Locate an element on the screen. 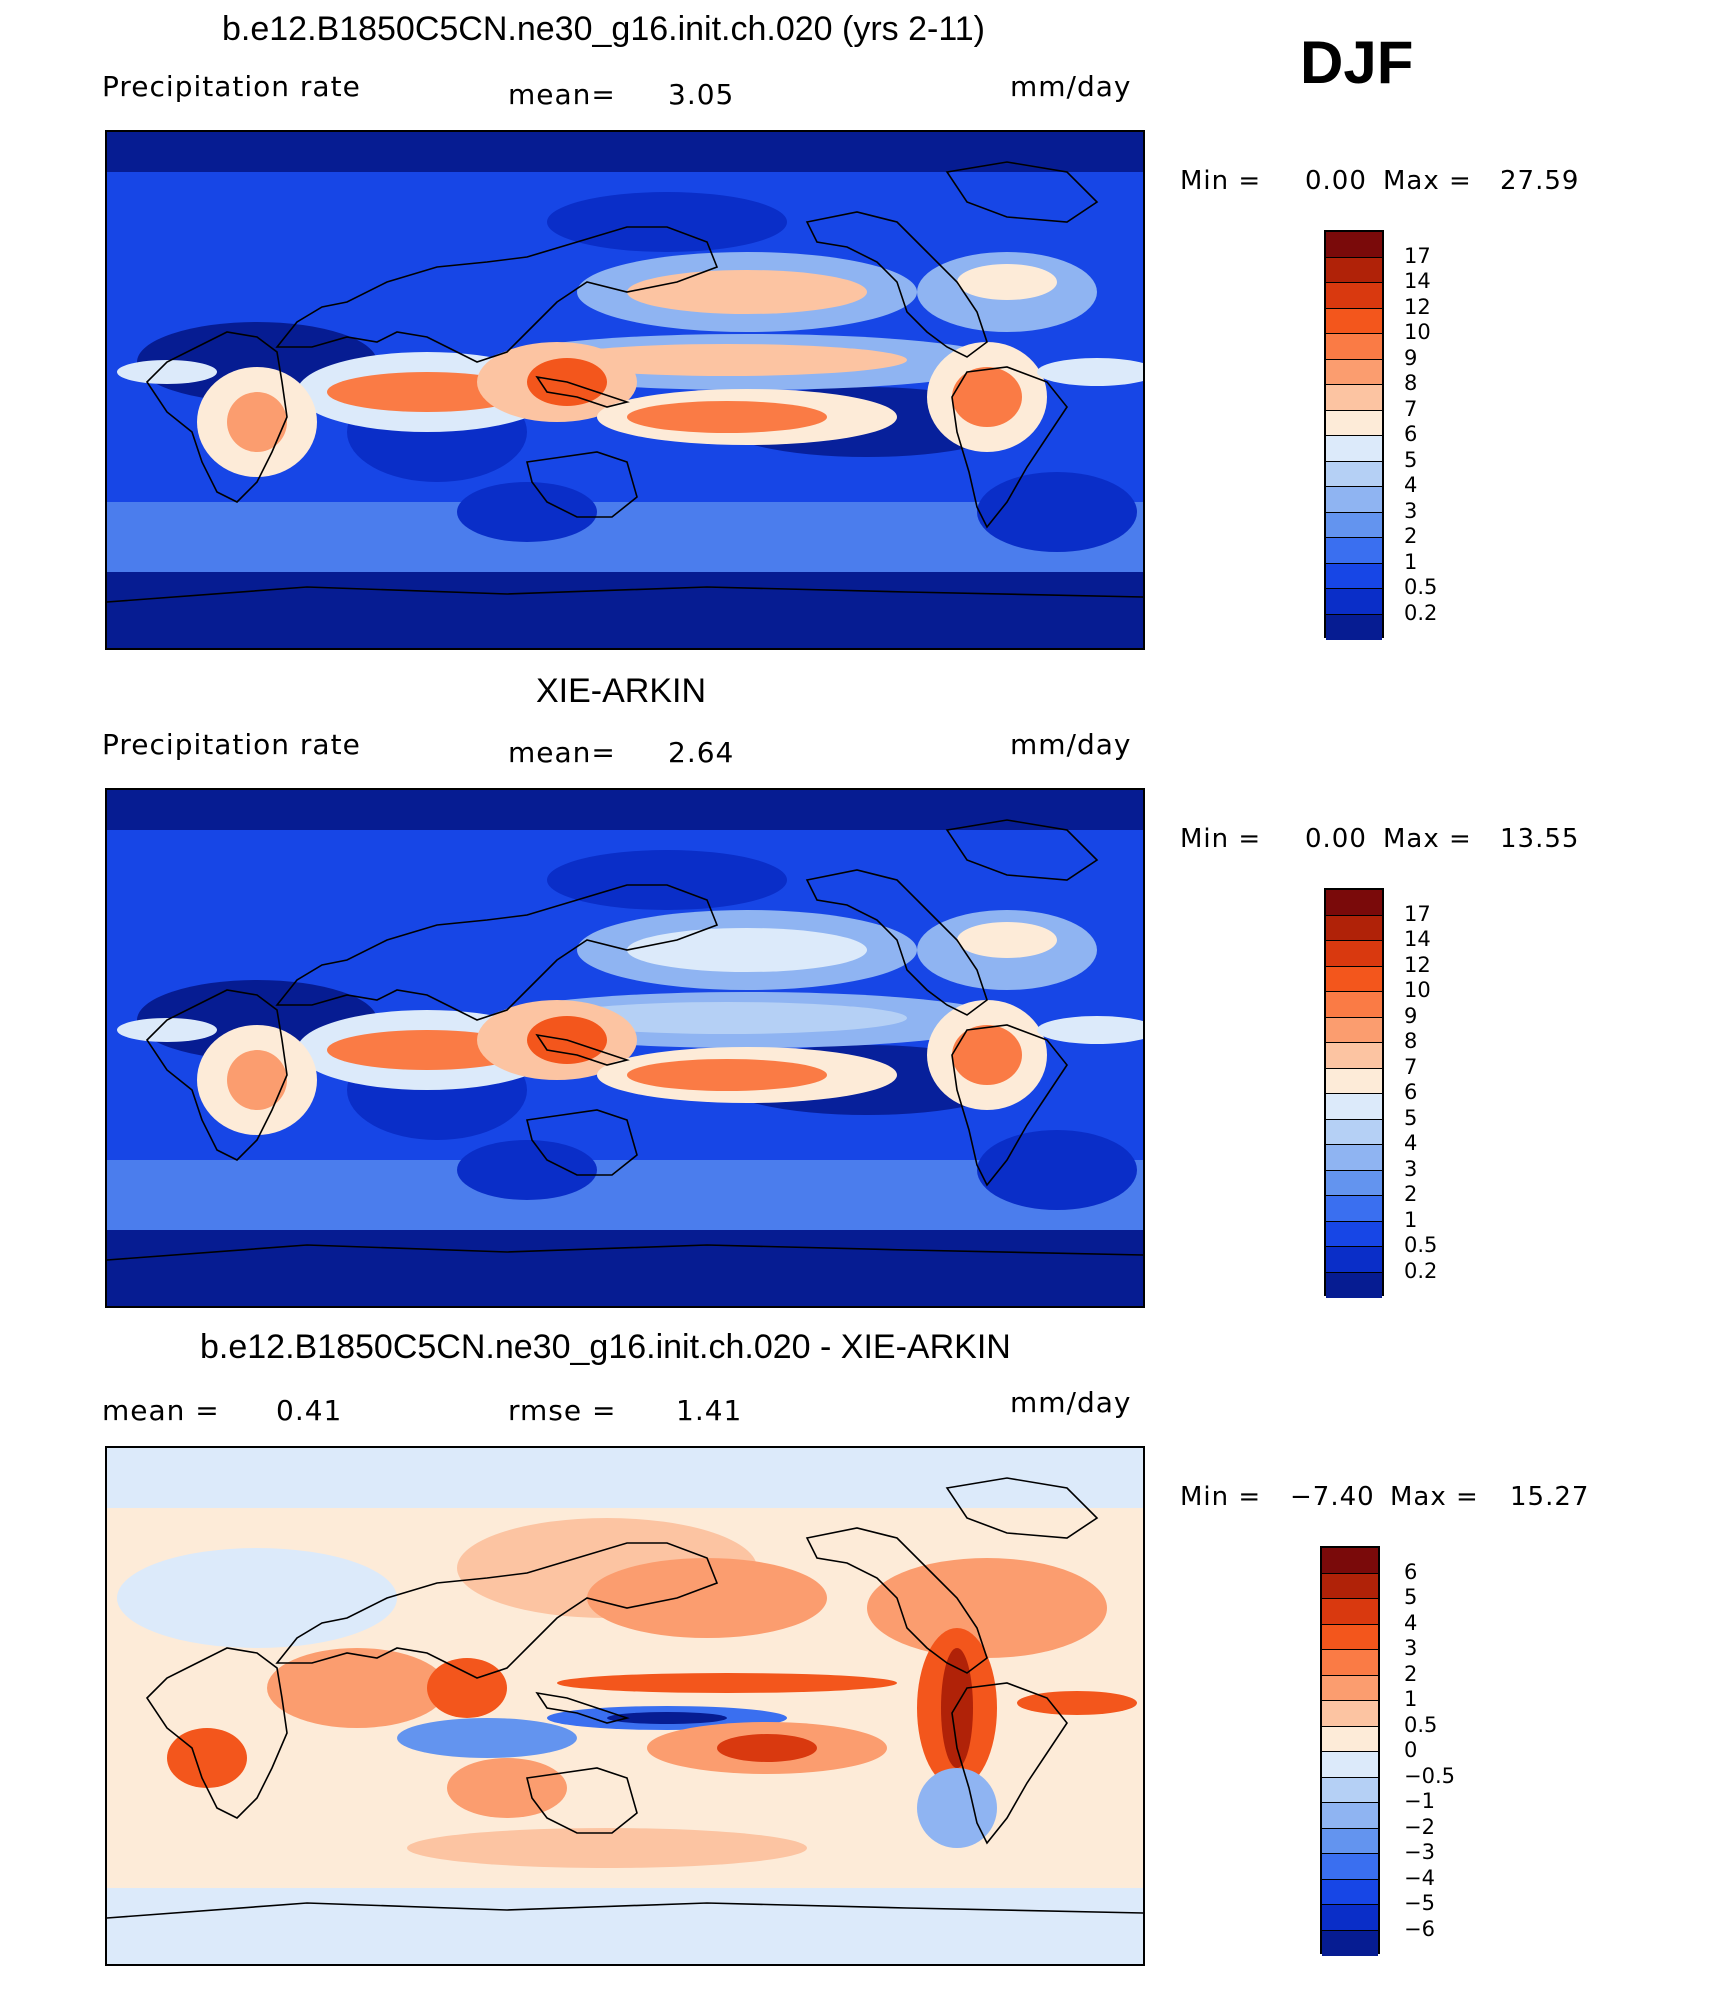 The width and height of the screenshot is (1710, 1991). panel2-min-value: 0.00 is located at coordinates (1336, 839).